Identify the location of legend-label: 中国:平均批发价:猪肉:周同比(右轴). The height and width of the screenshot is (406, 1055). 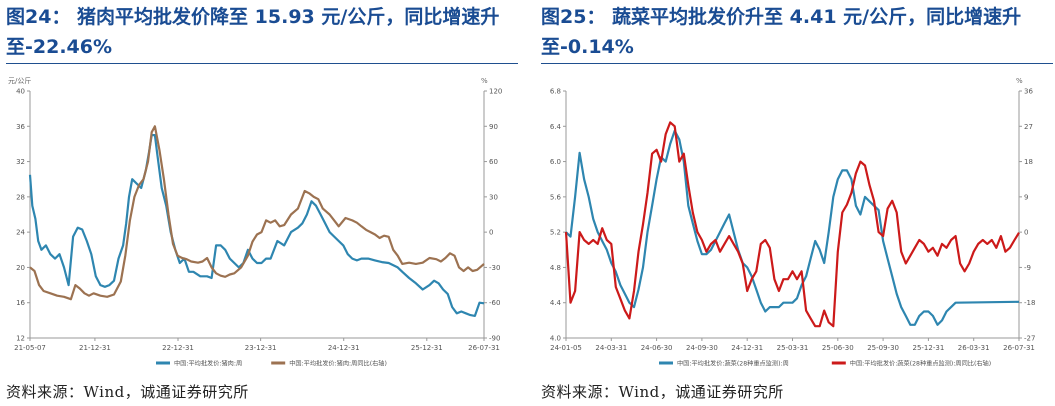
(338, 363).